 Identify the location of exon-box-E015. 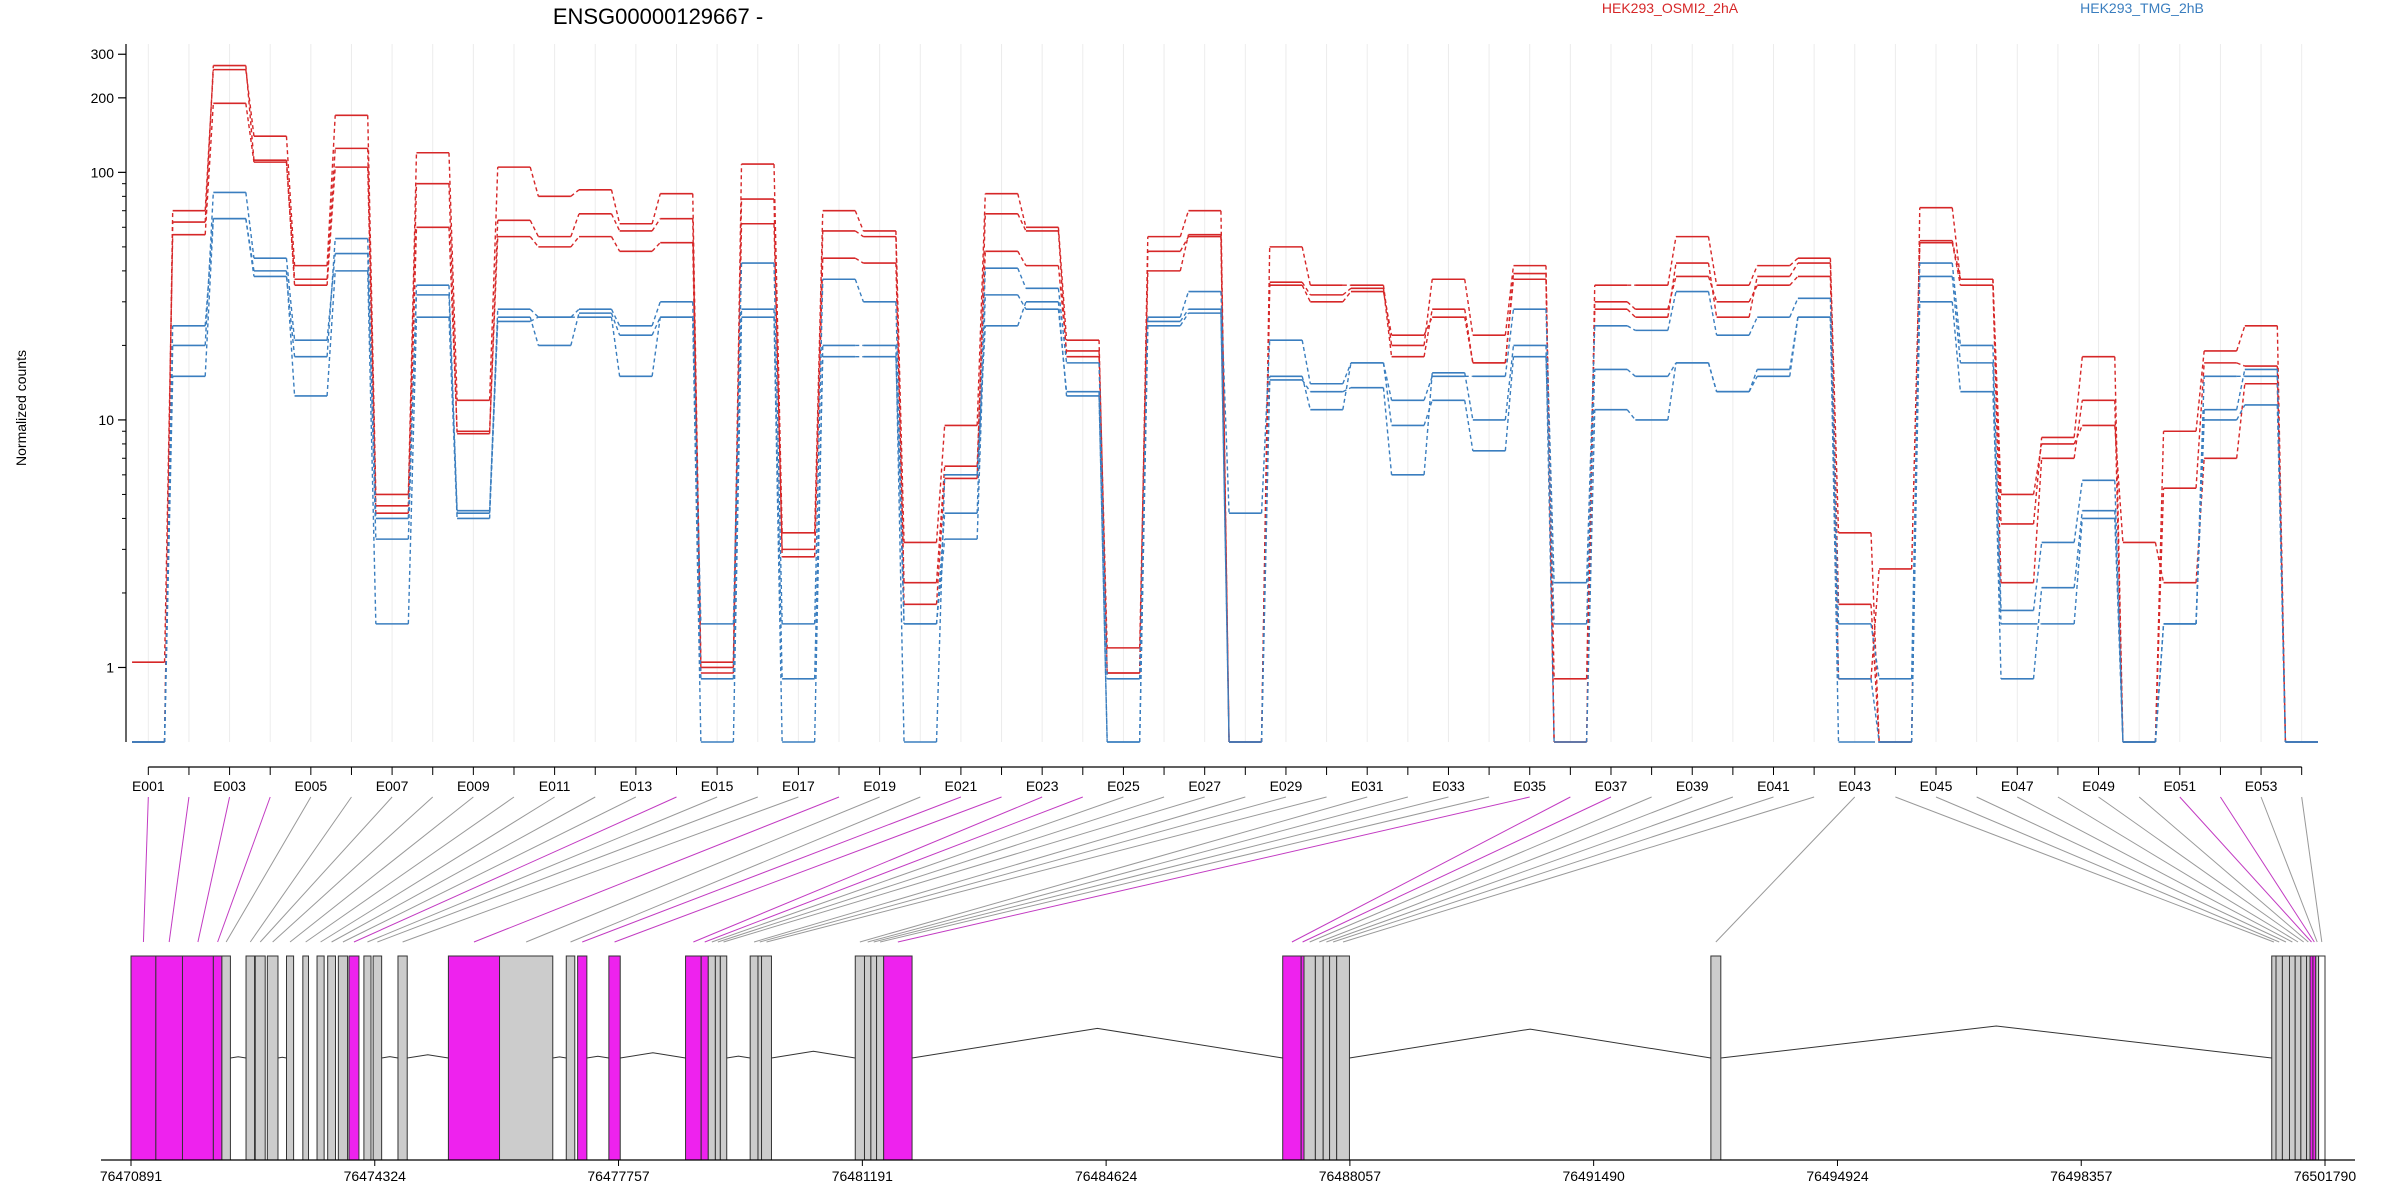
(367, 1058).